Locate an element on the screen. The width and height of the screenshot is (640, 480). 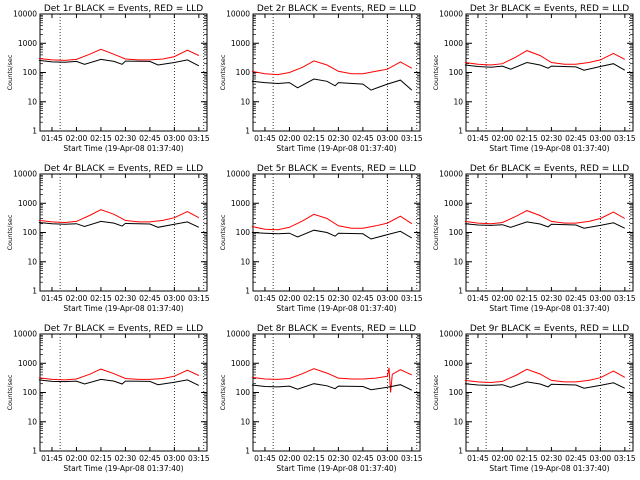
chart-title: Det 6r BLACK = Events, RED = LLD is located at coordinates (549, 169).